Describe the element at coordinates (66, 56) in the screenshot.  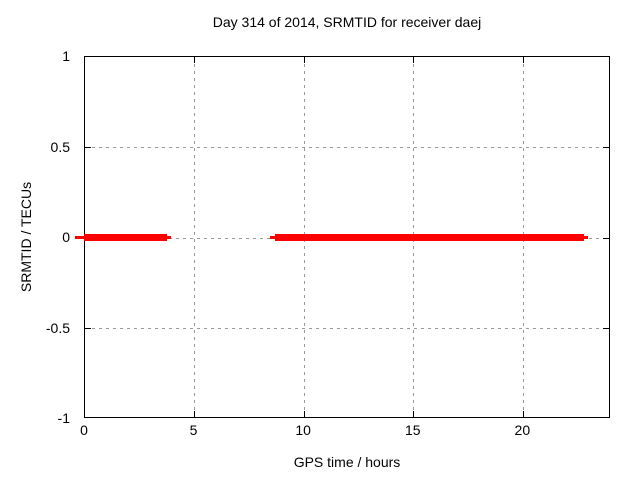
I see `y-tick-label: 1` at that location.